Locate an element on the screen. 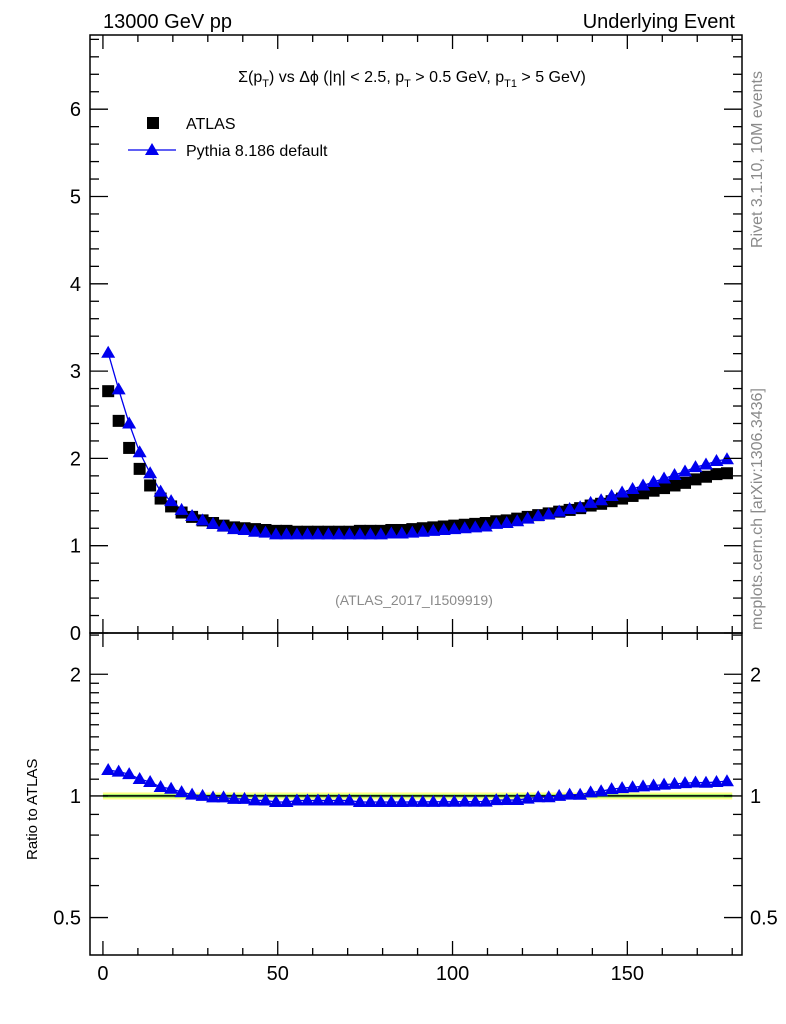 The width and height of the screenshot is (786, 1024). title-text: > 0.5 GeV, p is located at coordinates (457, 77).